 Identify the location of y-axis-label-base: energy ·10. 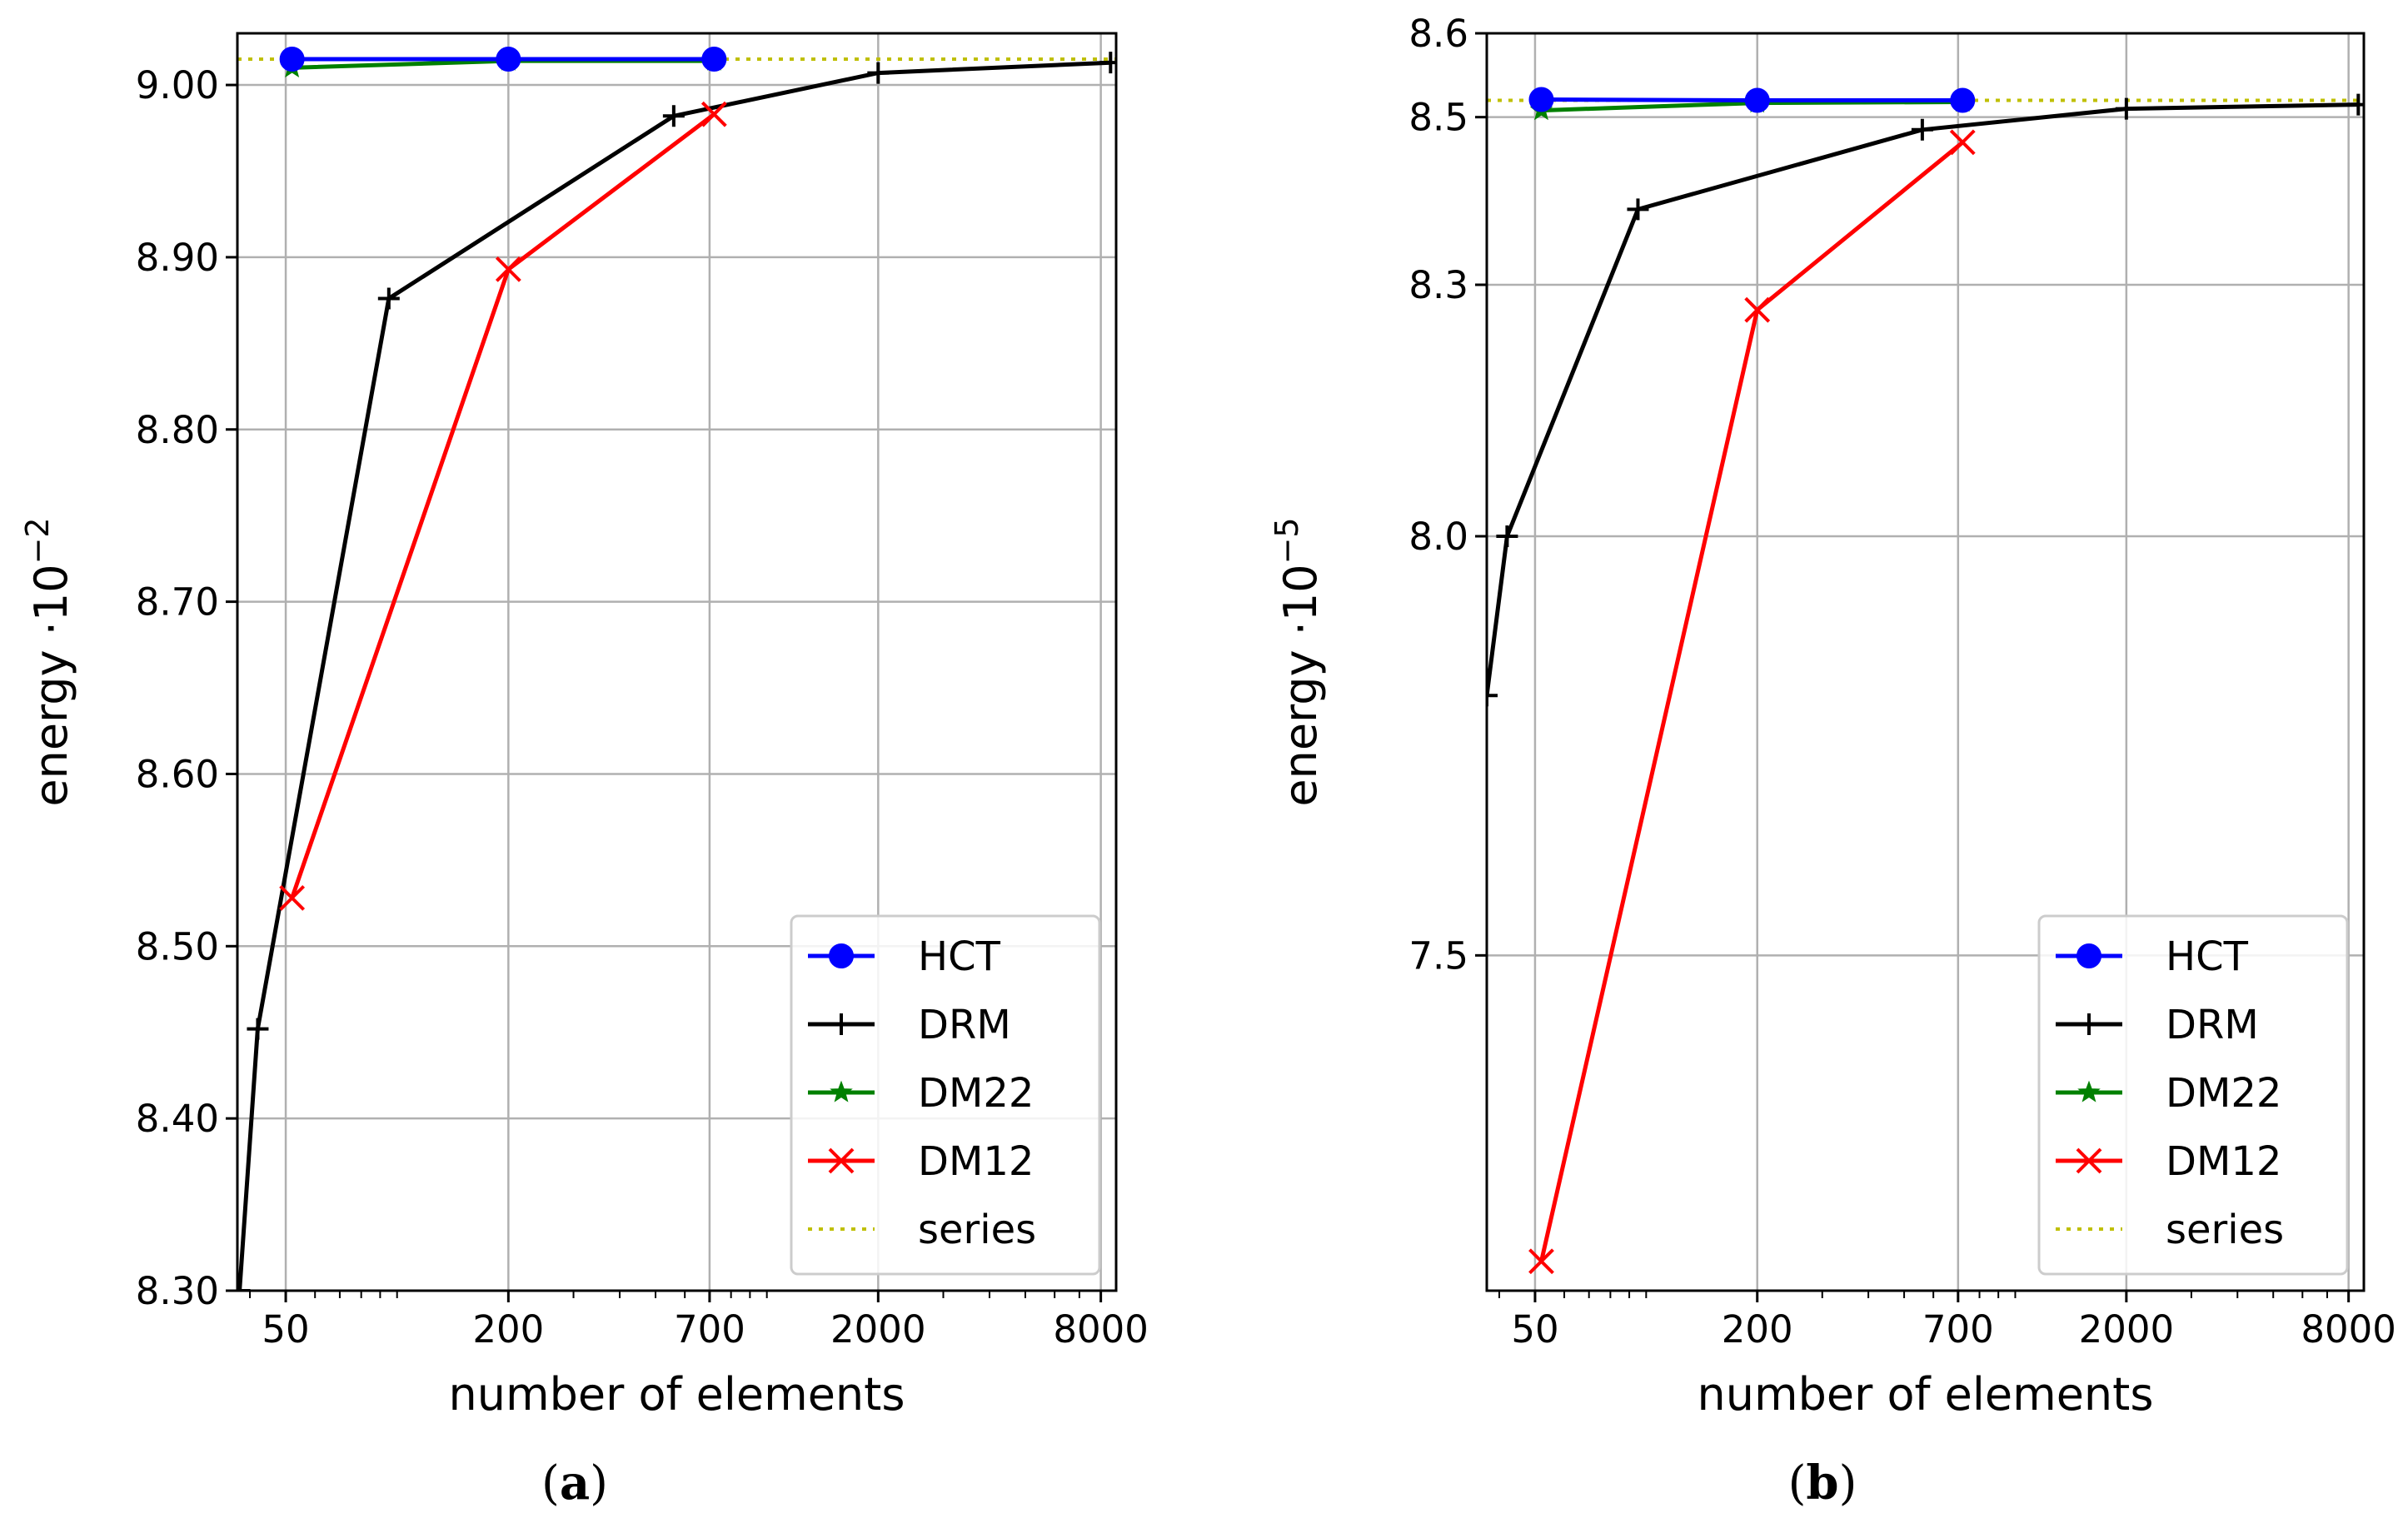
(51, 685).